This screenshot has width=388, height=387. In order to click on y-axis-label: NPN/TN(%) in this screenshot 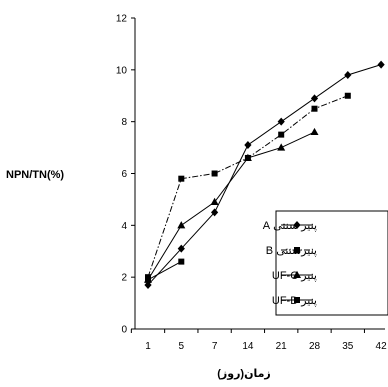, I will do `click(35, 175)`.